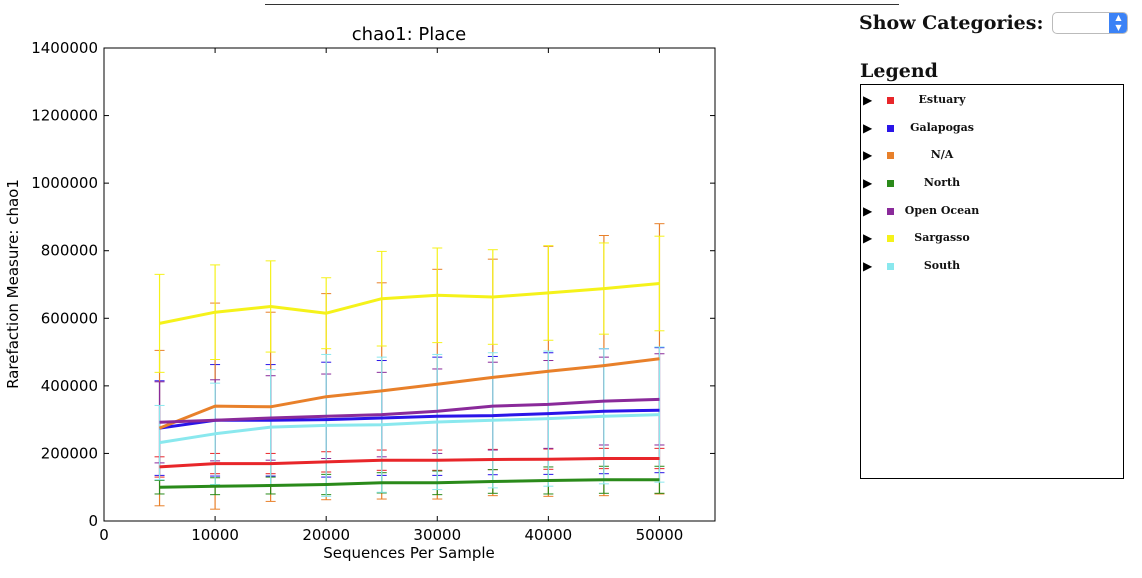 The image size is (1142, 578). Describe the element at coordinates (69, 251) in the screenshot. I see `y-tick-label: 800000` at that location.